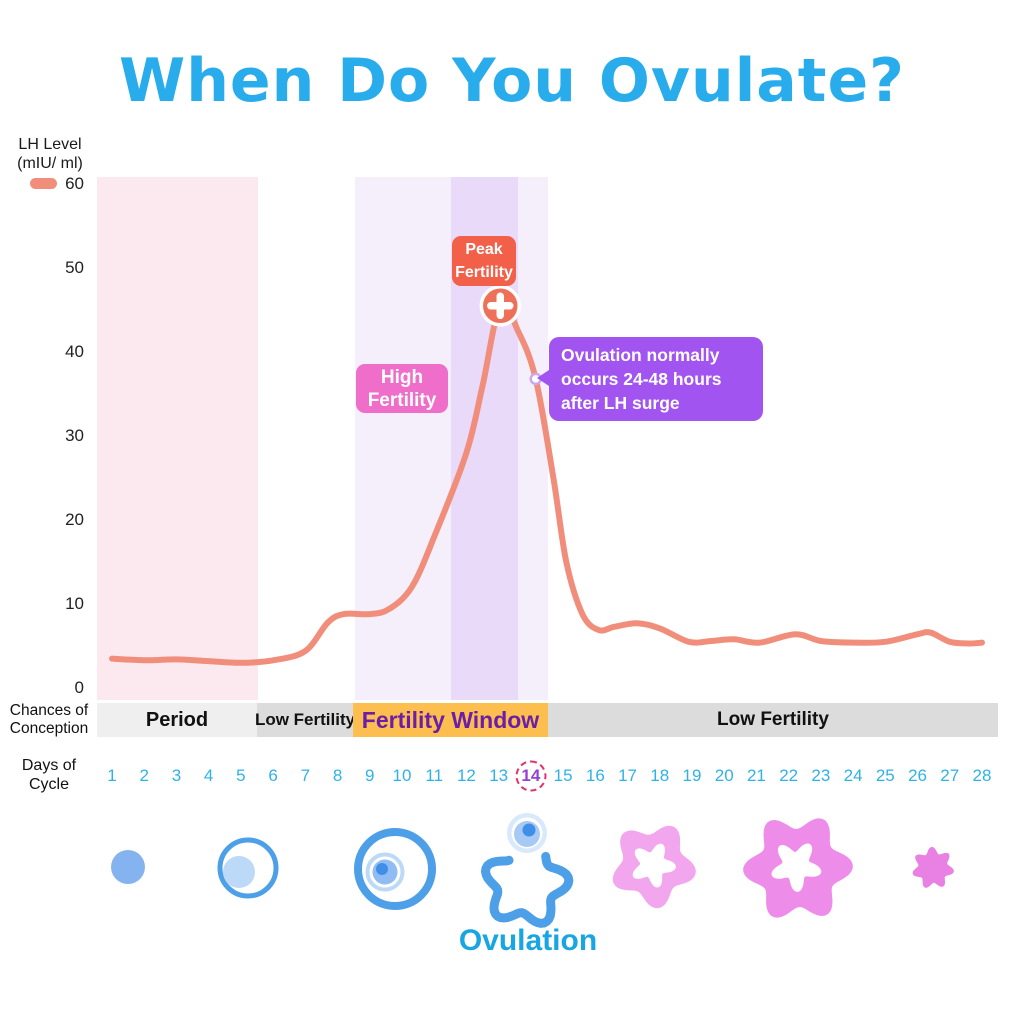 Image resolution: width=1024 pixels, height=1024 pixels. I want to click on day-18: 18, so click(660, 775).